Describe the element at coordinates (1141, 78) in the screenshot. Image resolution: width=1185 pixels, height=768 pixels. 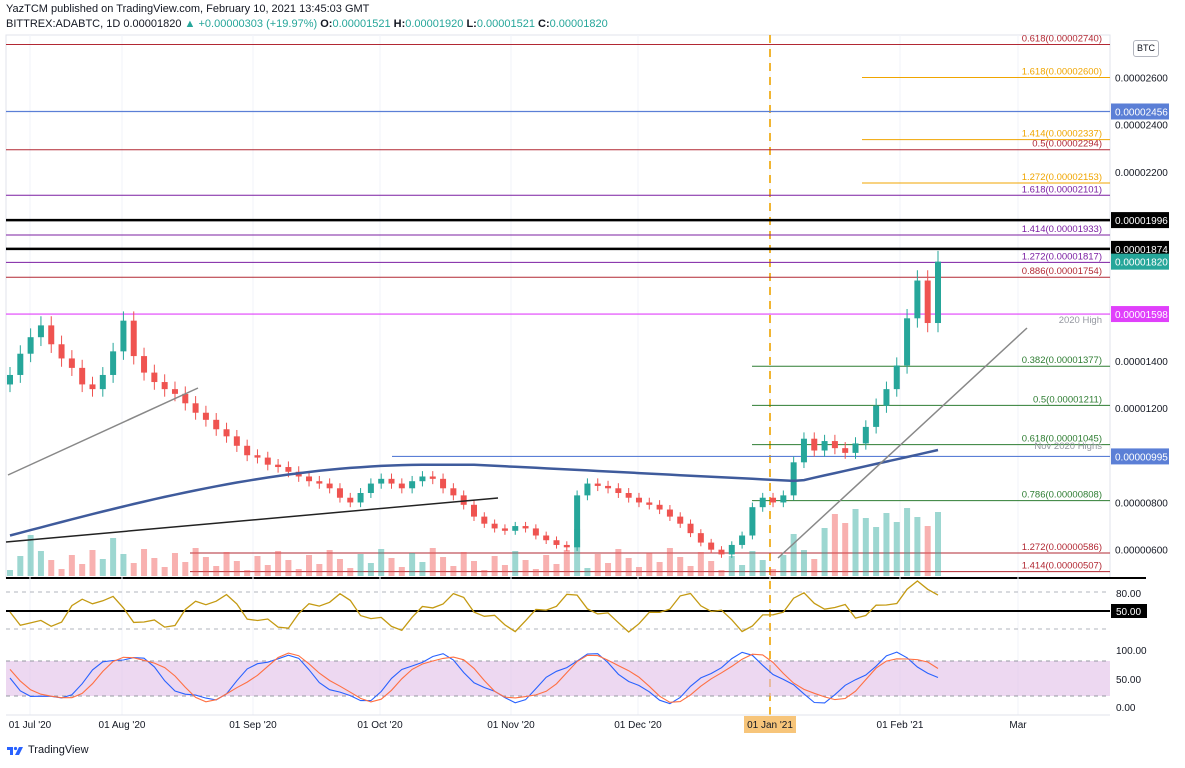
I see `y-tick-label: 0.00002600` at that location.